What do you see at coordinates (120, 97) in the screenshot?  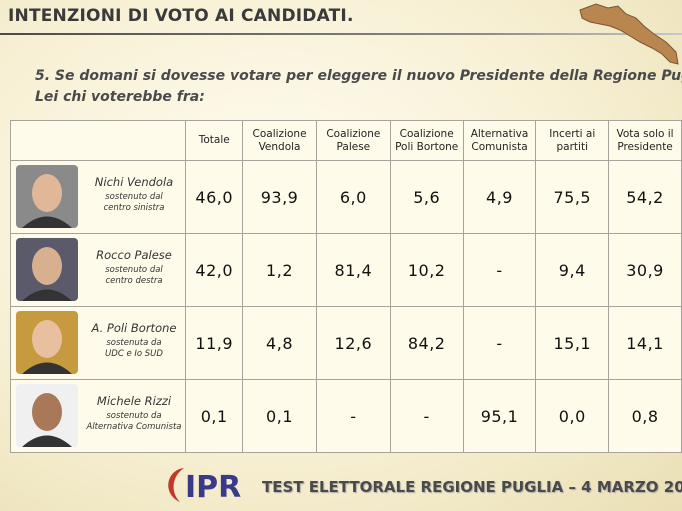 I see `question-line: Lei chi voterebbe fra:` at bounding box center [120, 97].